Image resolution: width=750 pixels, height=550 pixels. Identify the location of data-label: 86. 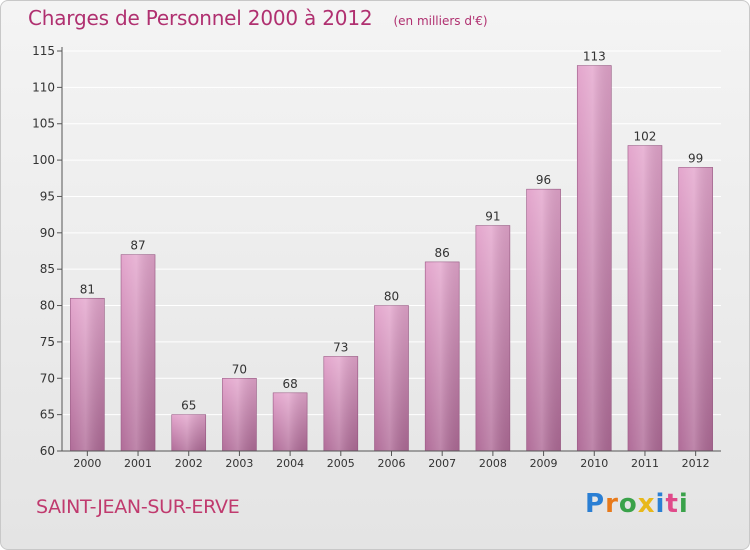
(442, 253).